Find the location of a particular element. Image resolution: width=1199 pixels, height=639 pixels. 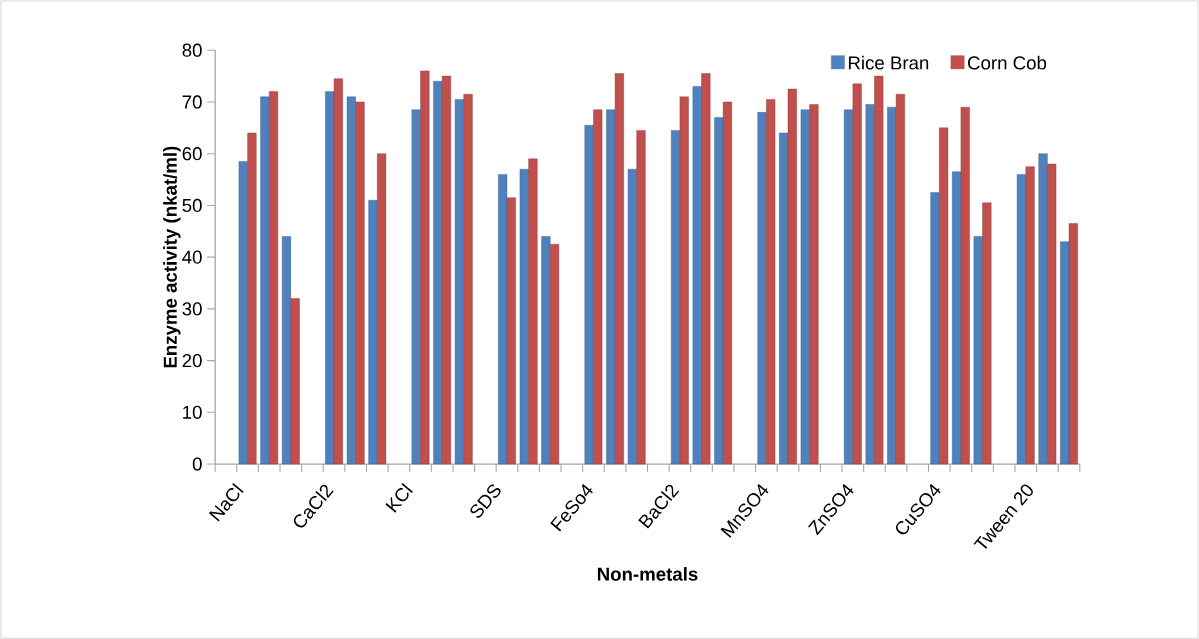

x-axis-title: Non-metals is located at coordinates (647, 573).